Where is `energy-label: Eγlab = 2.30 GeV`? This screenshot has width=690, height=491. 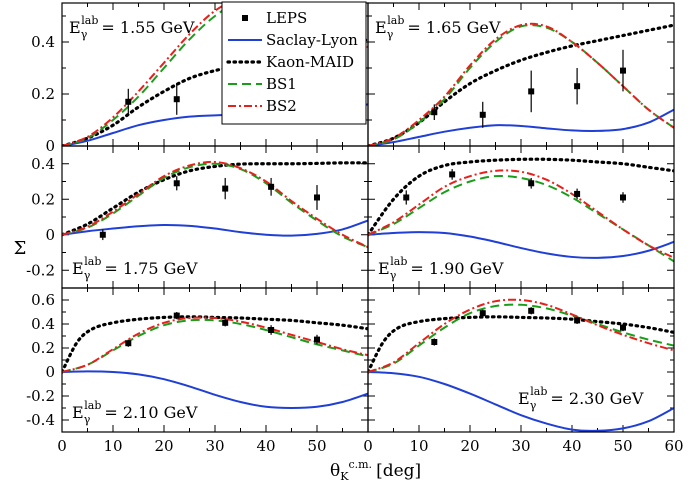 energy-label: Eγlab = 2.30 GeV is located at coordinates (581, 398).